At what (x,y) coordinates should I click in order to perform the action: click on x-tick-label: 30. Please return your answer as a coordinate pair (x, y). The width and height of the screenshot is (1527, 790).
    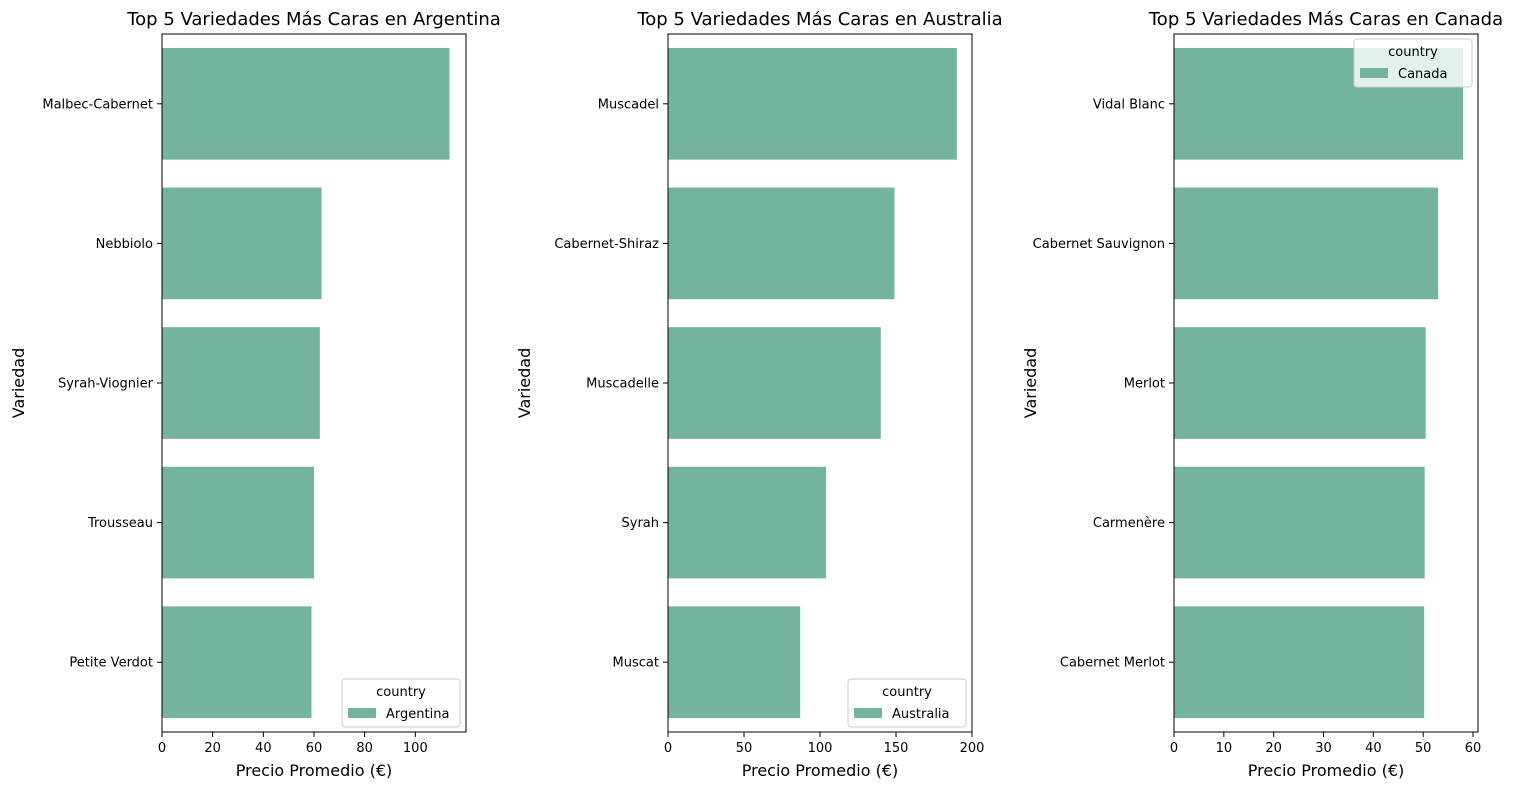
    Looking at the image, I should click on (1323, 748).